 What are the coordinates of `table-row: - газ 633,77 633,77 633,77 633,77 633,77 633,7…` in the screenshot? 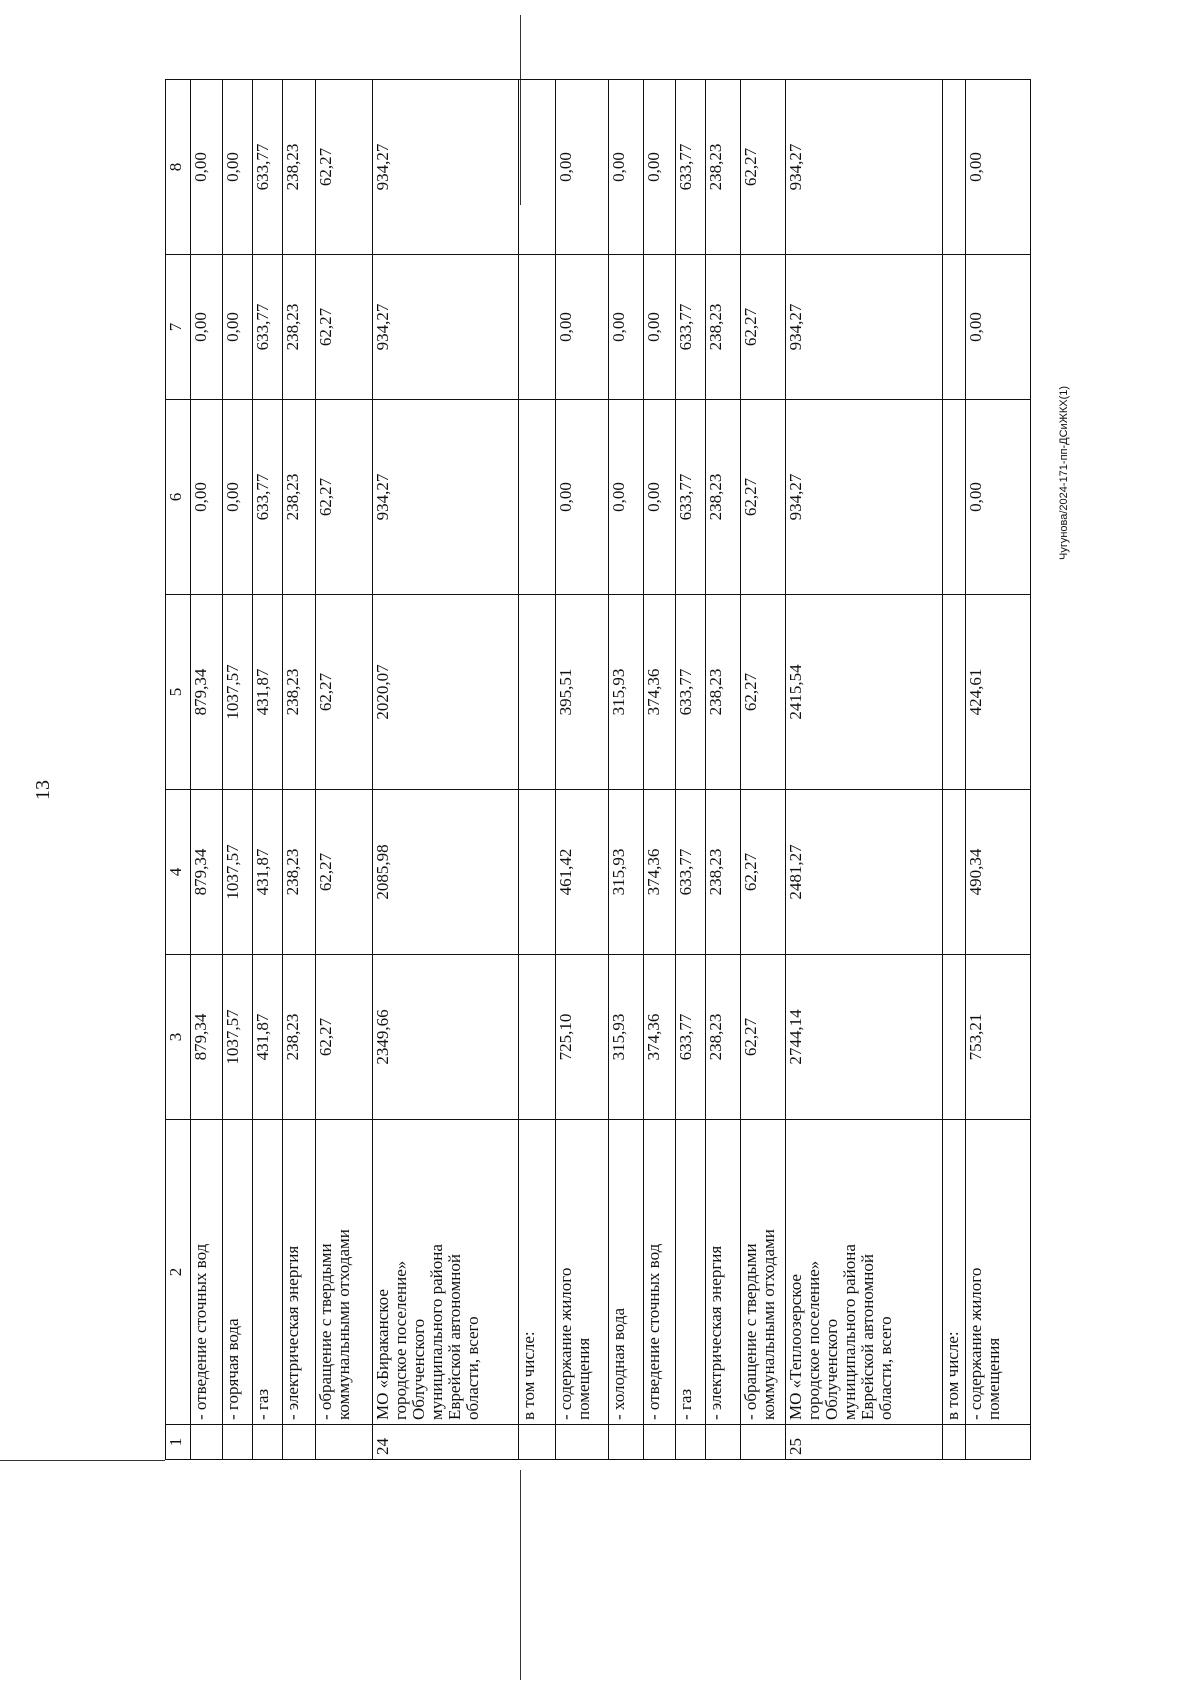 It's located at (690, 769).